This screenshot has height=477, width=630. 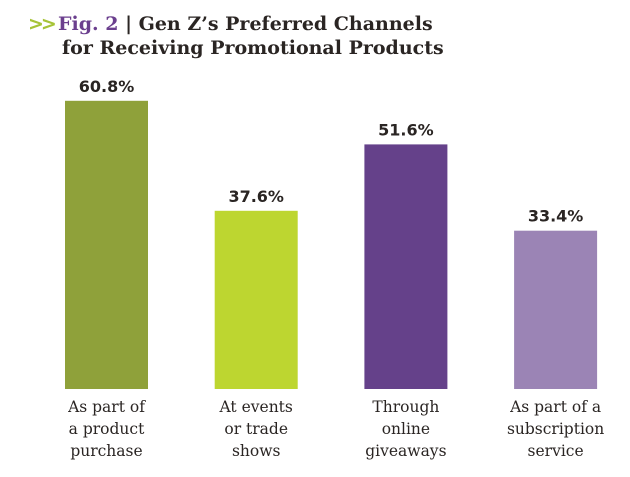 I want to click on figure-number: Fig. 2, so click(x=88, y=24).